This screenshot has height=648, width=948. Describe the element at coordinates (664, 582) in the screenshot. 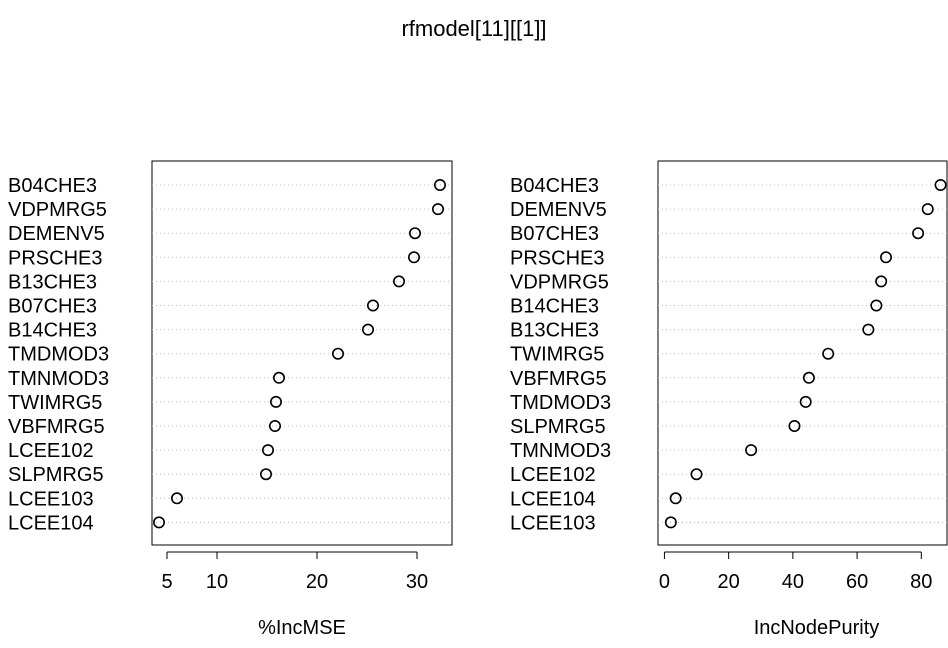

I see `x-tick-label: 0` at that location.